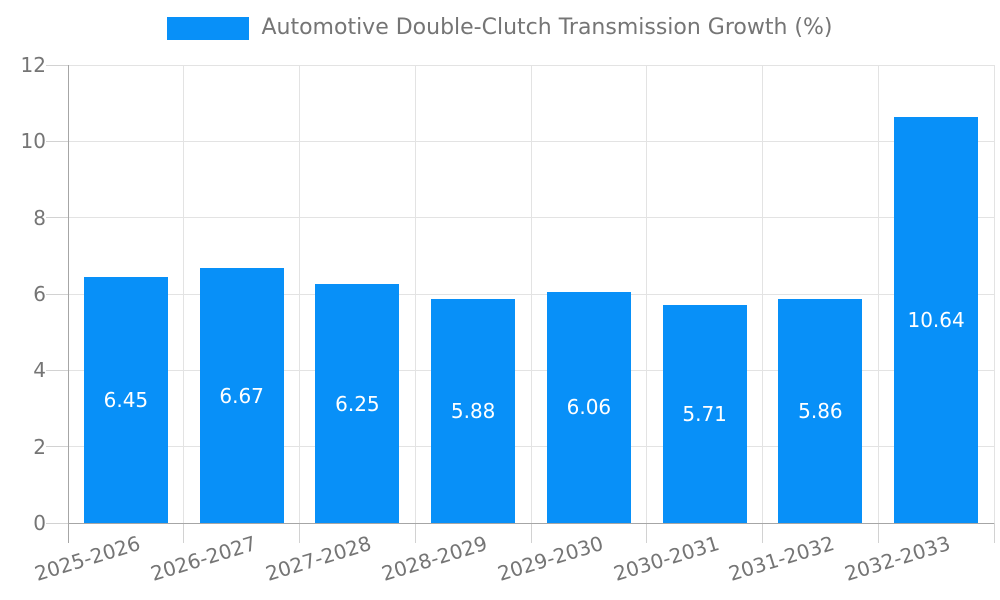 The height and width of the screenshot is (600, 1000). Describe the element at coordinates (203, 558) in the screenshot. I see `x-tick-label: 2026-2027` at that location.